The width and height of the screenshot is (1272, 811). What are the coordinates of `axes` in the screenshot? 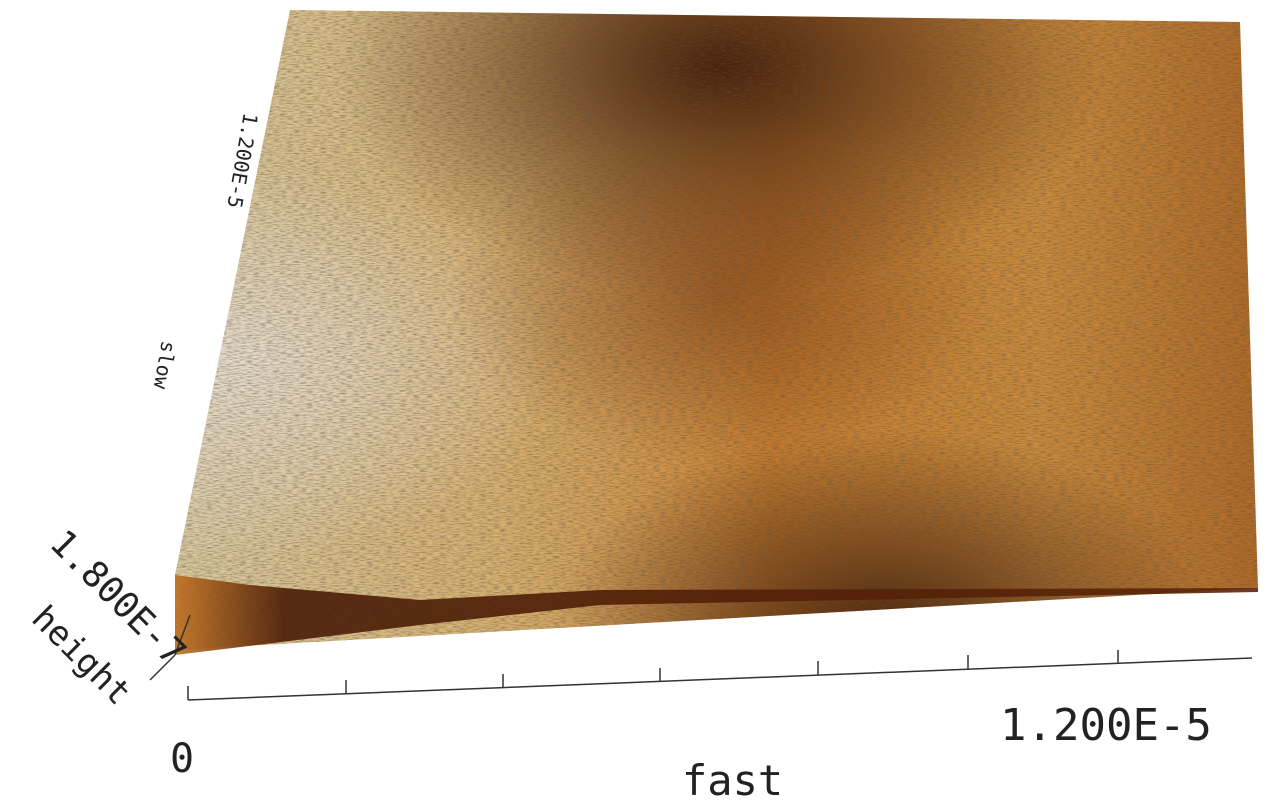 It's located at (701, 657).